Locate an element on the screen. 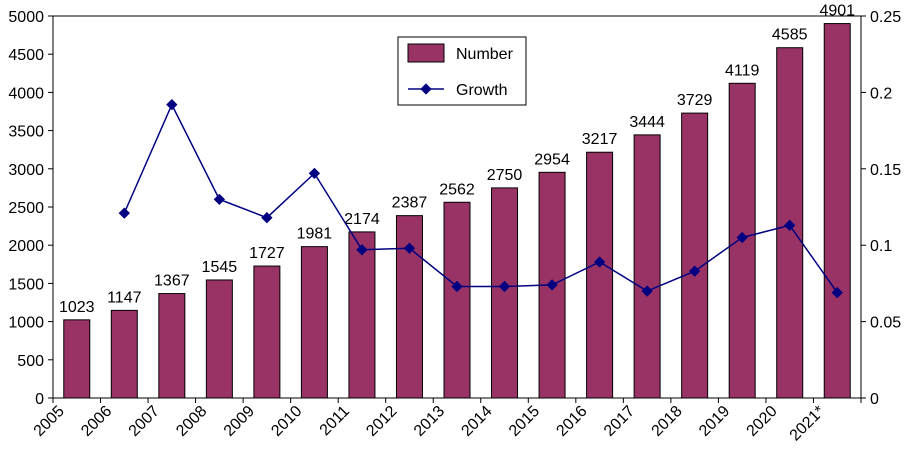 Image resolution: width=909 pixels, height=462 pixels. left-tick-label: 2500 is located at coordinates (26, 208).